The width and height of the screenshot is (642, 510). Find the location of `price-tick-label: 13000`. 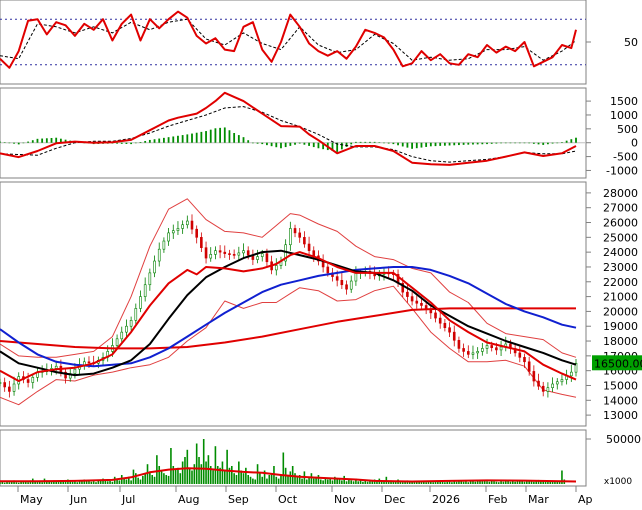

price-tick-label: 13000 is located at coordinates (620, 415).